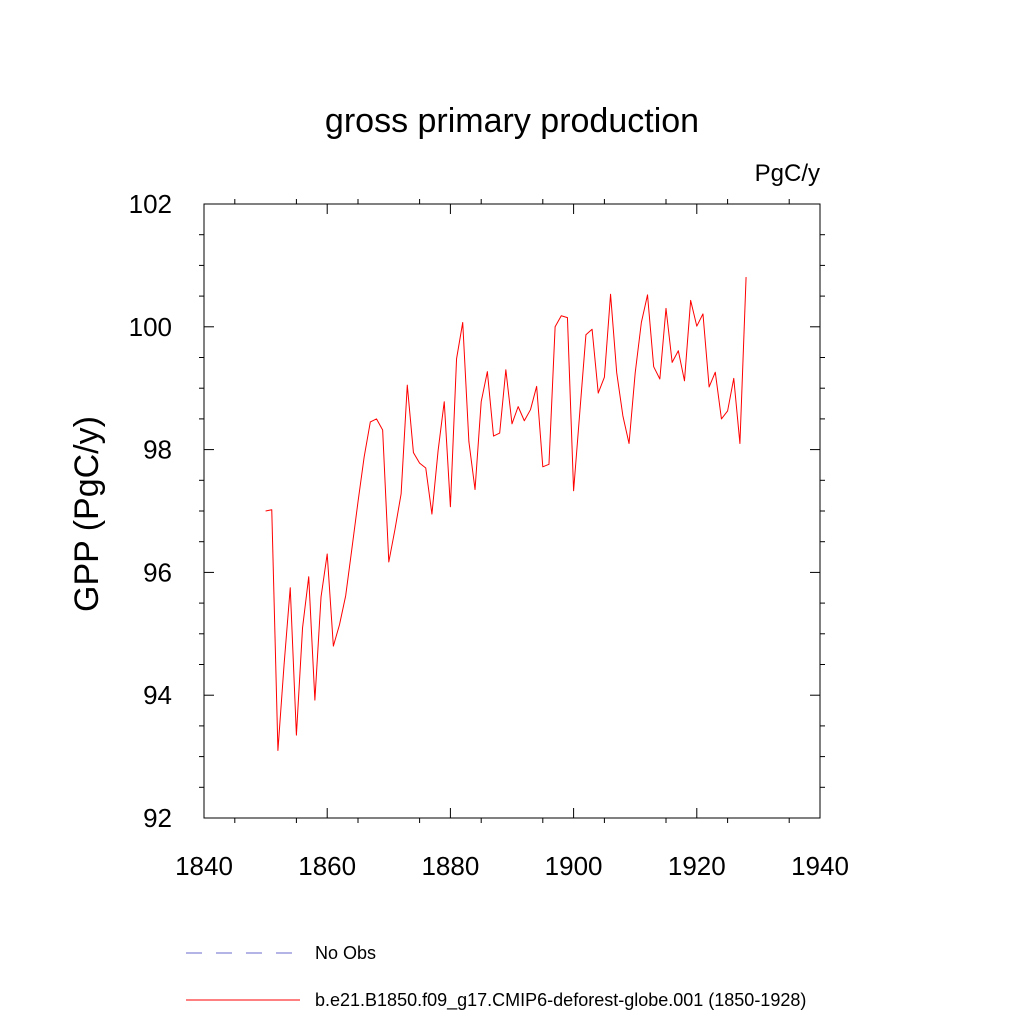  I want to click on y-axis-label: GPP (PgC/y), so click(87, 514).